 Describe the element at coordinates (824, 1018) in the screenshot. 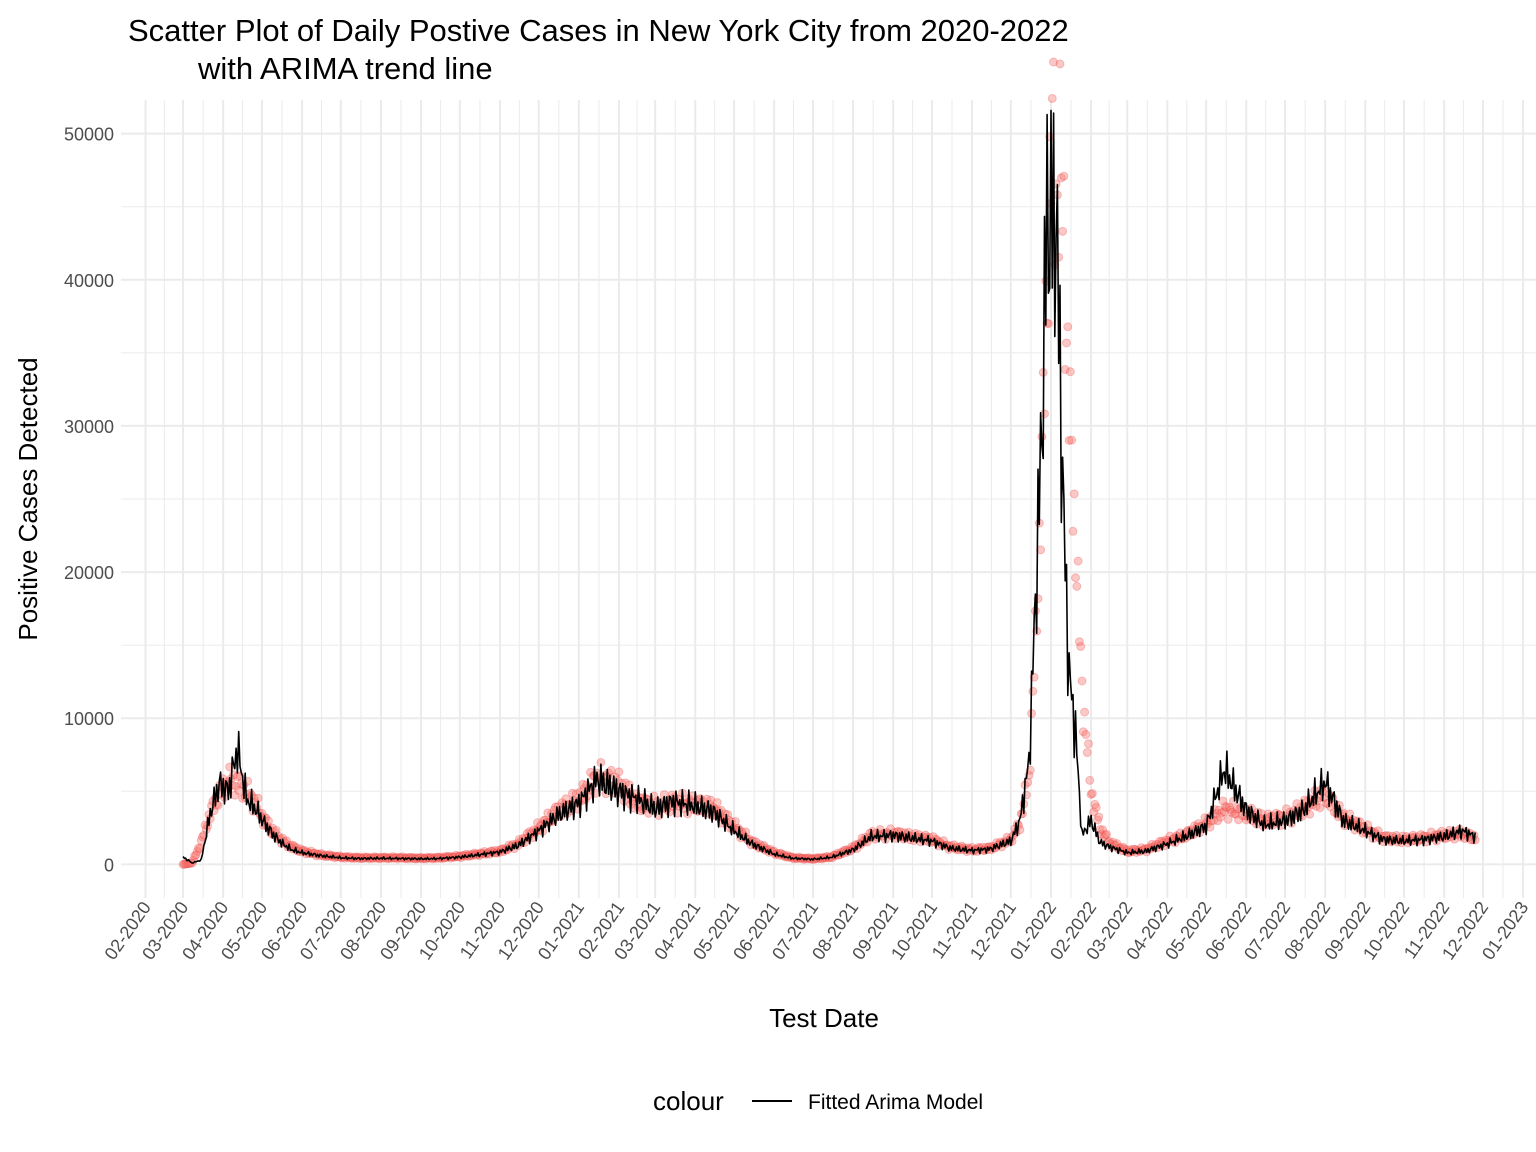

I see `x-axis-title: Test Date` at that location.